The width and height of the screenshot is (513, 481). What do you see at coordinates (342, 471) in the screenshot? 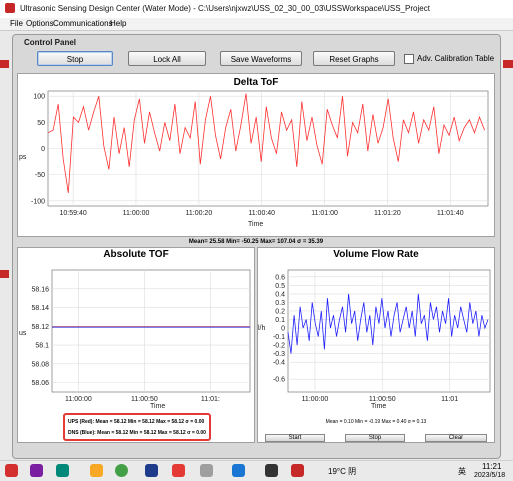
I see `weather: 19°C 阴` at bounding box center [342, 471].